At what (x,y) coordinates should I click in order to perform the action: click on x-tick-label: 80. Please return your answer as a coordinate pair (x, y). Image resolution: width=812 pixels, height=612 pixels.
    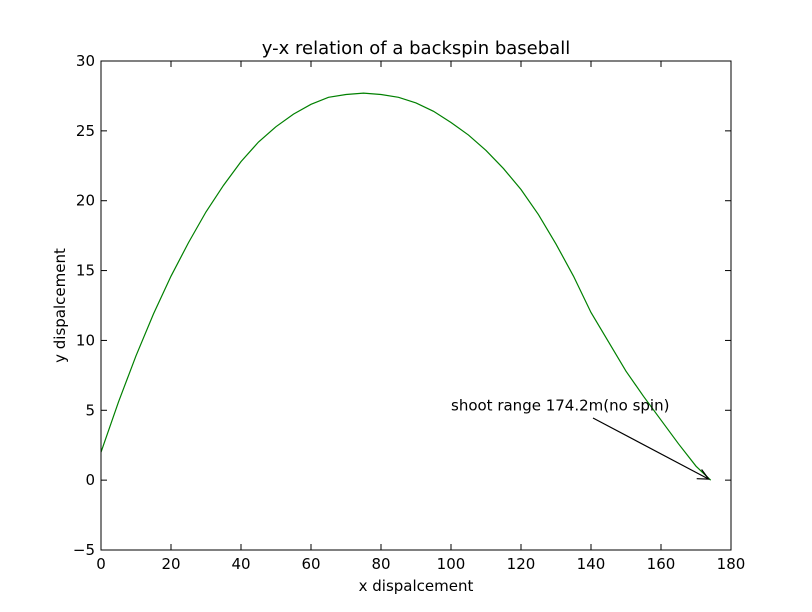
    Looking at the image, I should click on (380, 564).